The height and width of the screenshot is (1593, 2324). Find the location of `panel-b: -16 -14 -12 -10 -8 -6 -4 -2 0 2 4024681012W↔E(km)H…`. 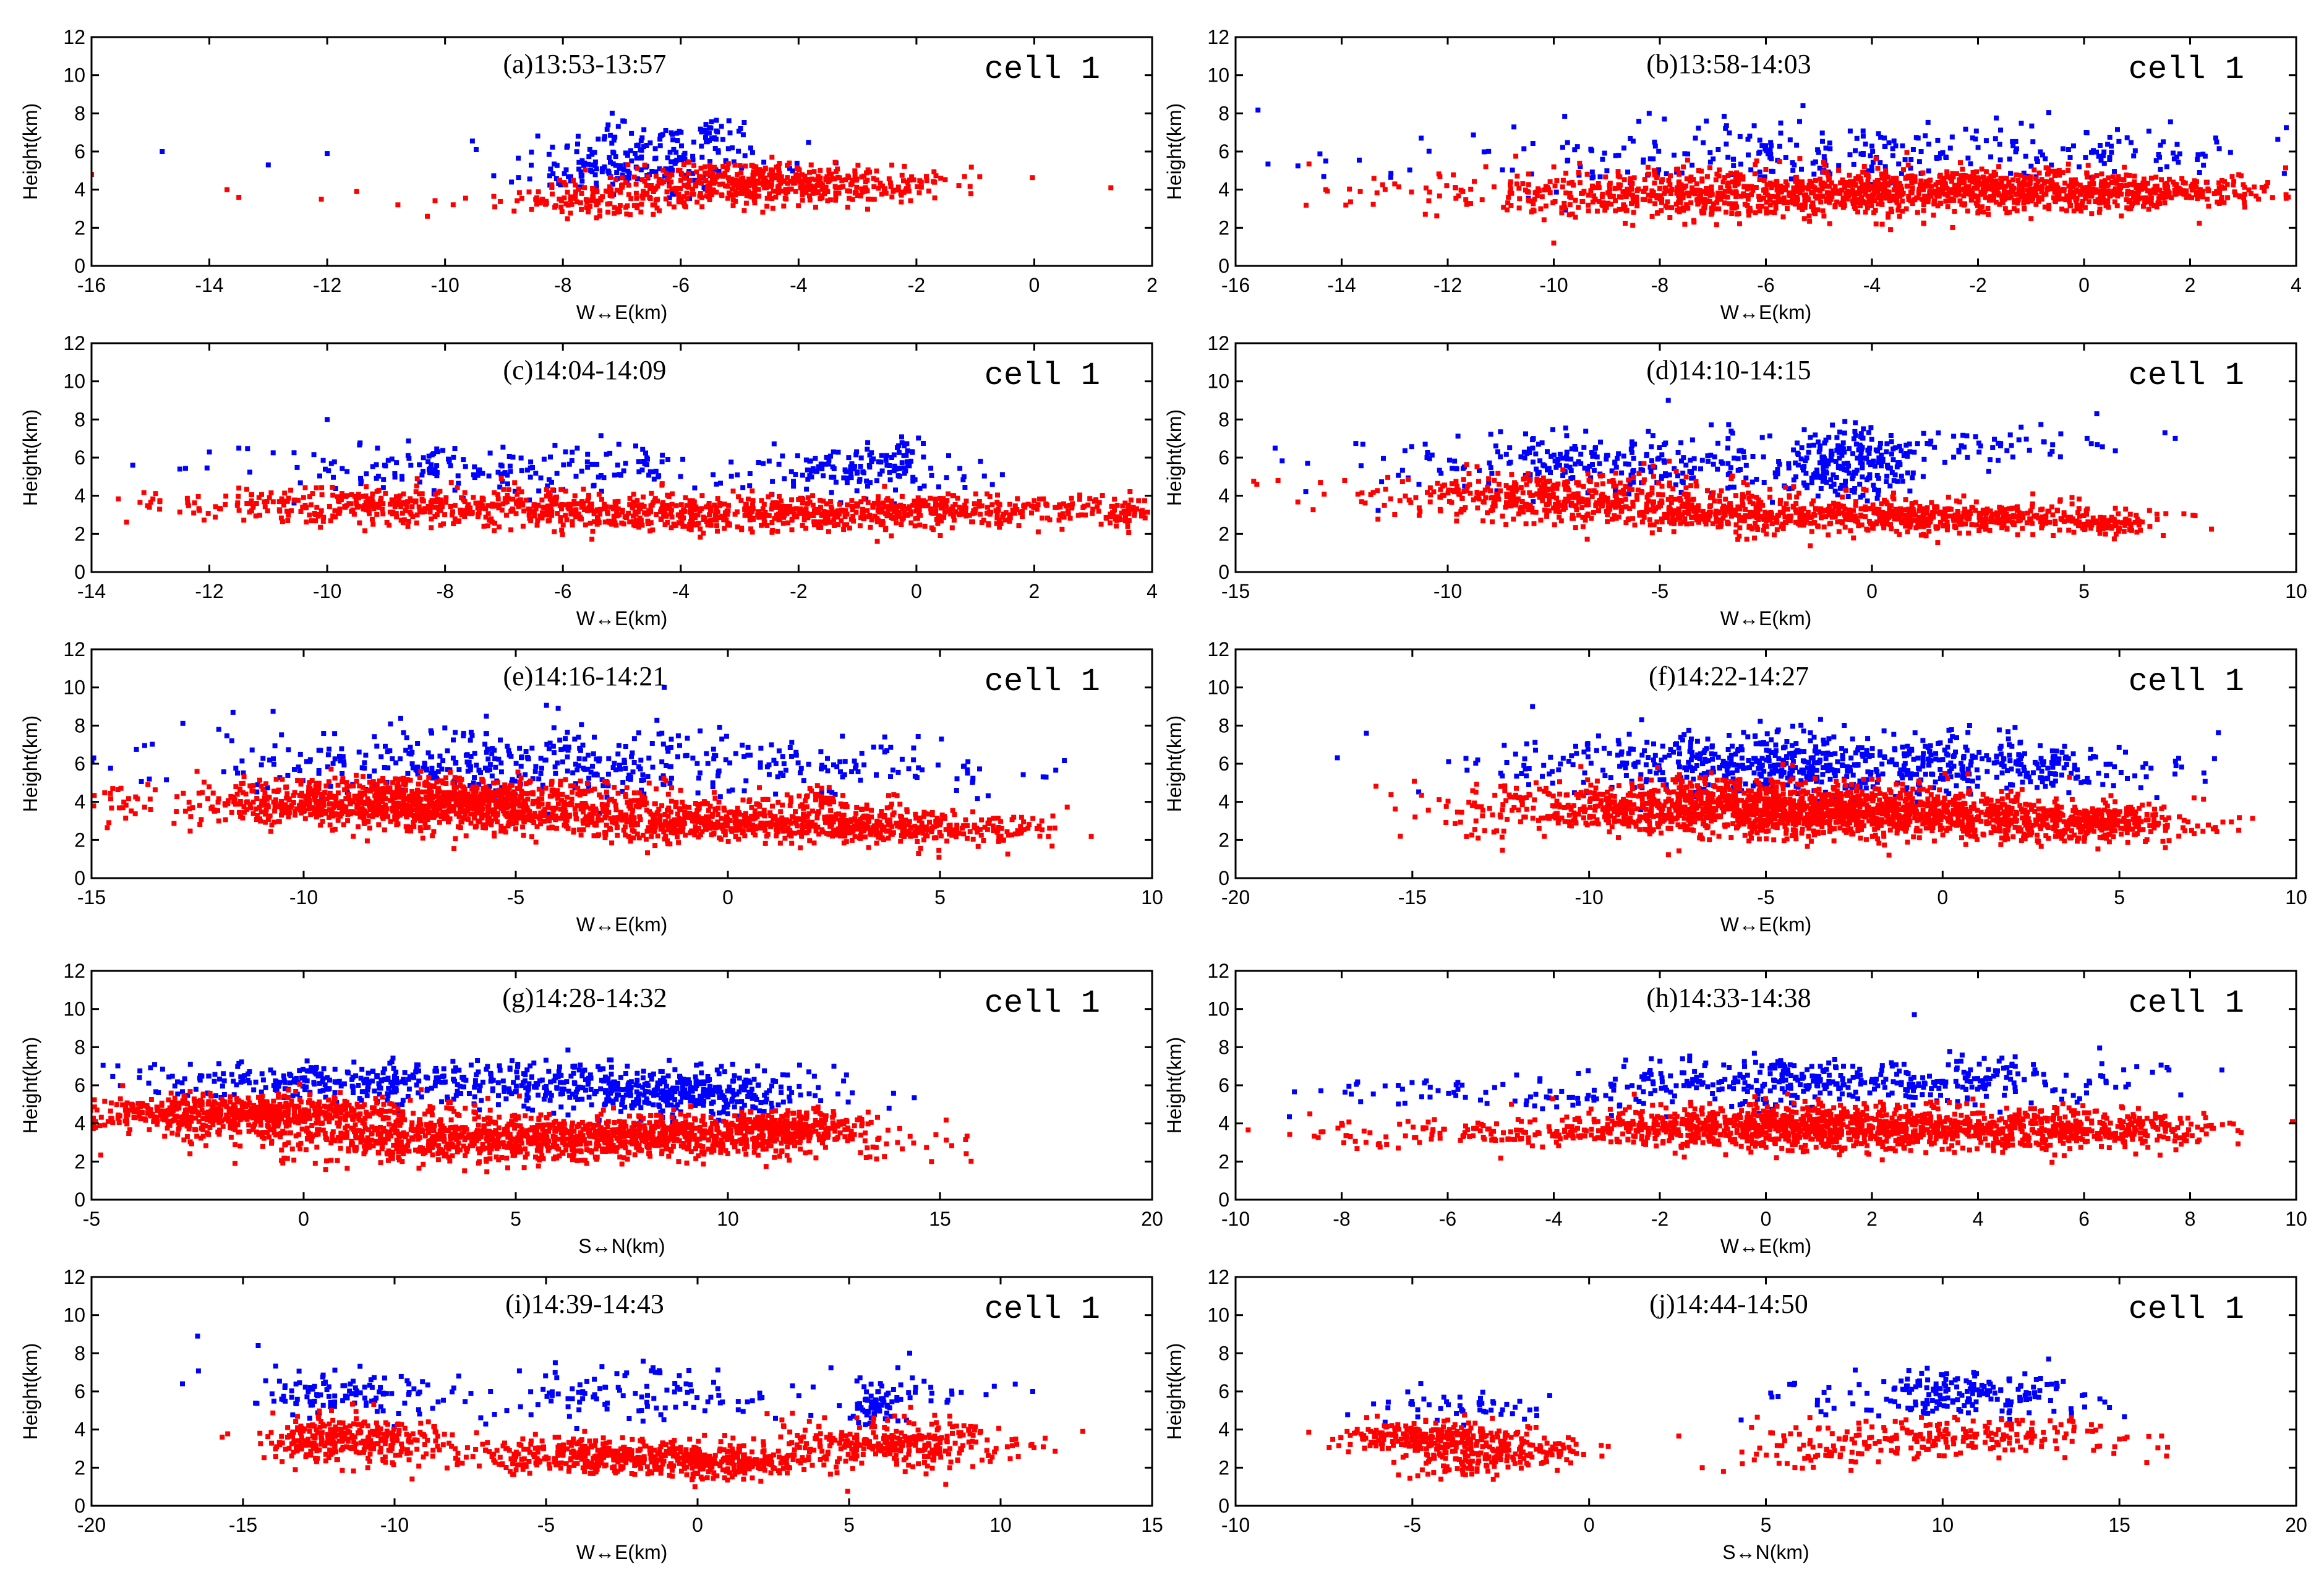

panel-b: -16 -14 -12 -10 -8 -6 -4 -2 0 2 4024681012W↔E(km)H… is located at coordinates (1732, 175).